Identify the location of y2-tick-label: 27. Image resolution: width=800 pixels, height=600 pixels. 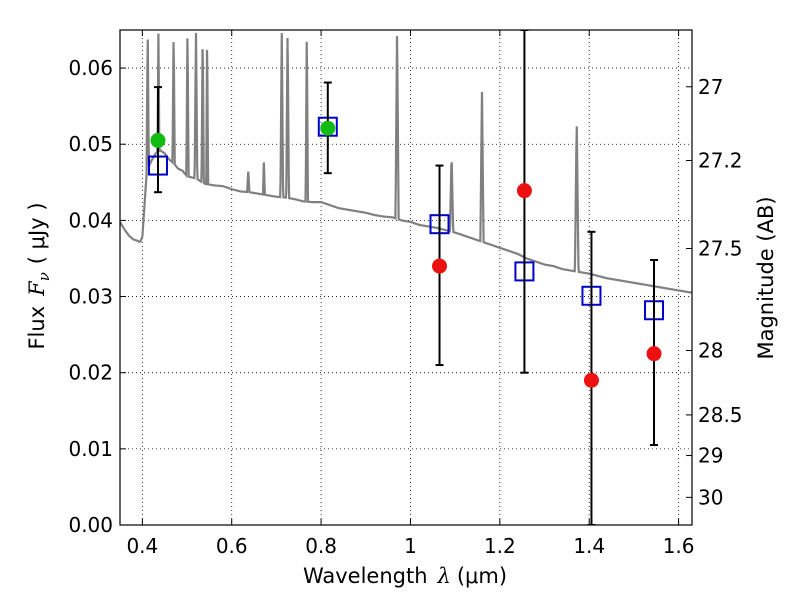
(710, 87).